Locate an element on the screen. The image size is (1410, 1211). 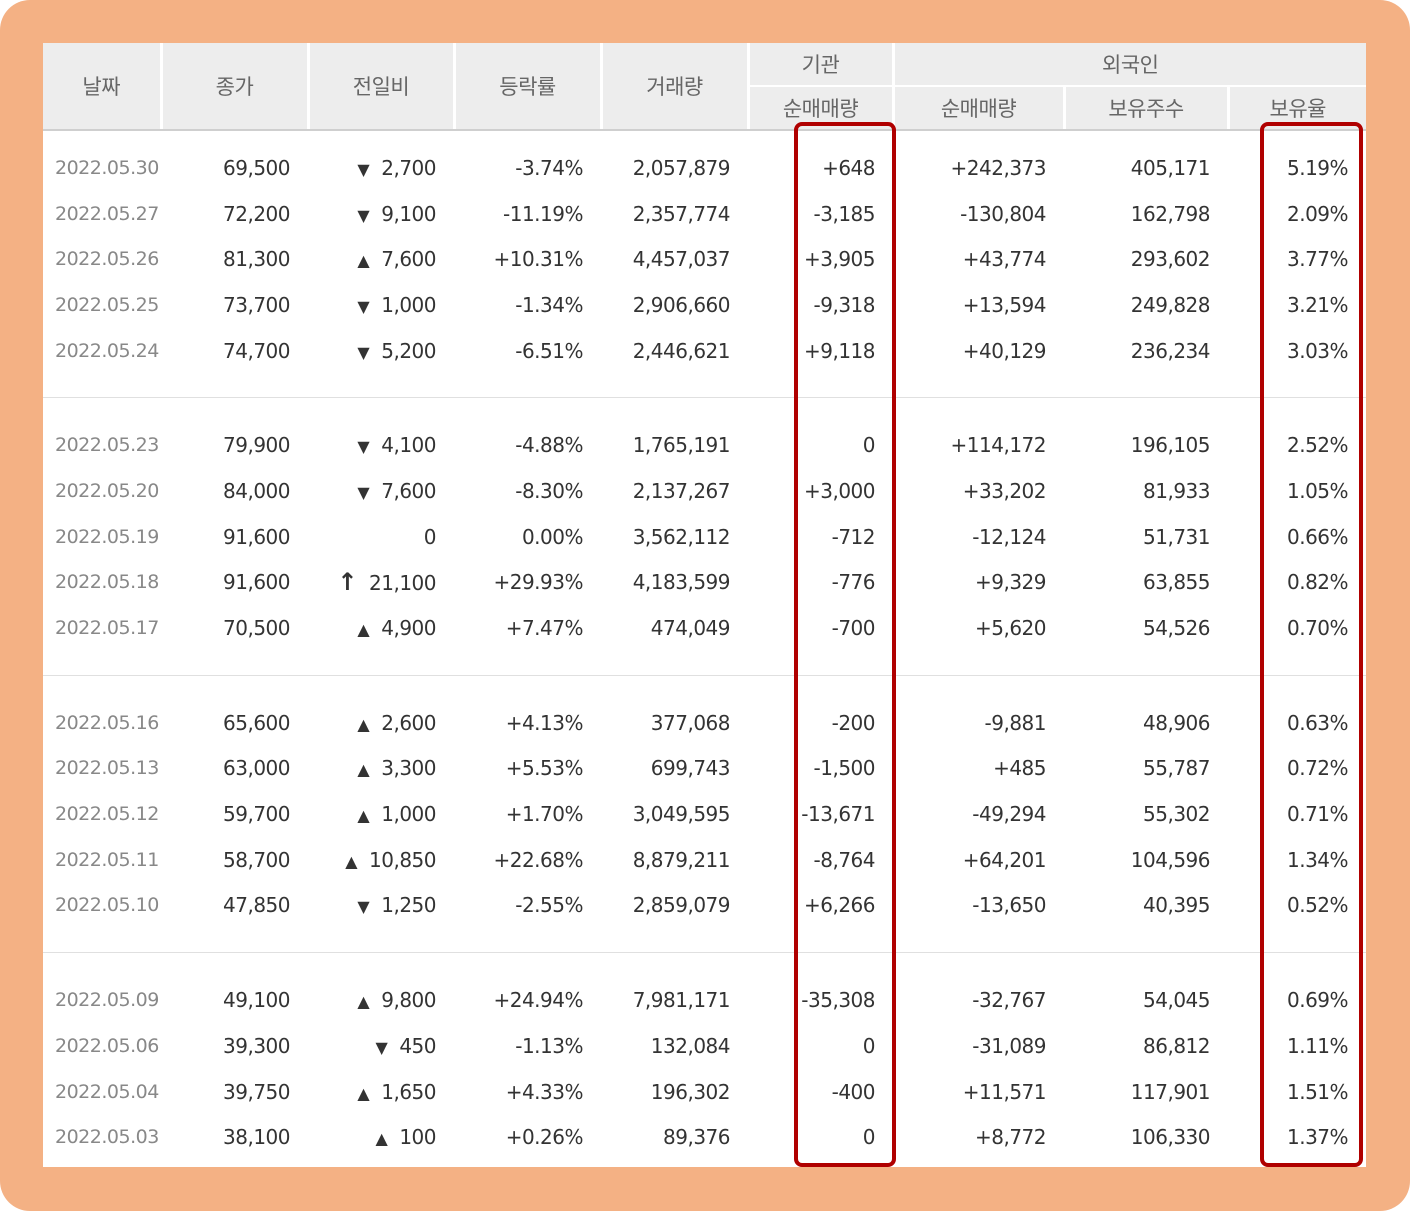
rate-cell: -4.88% is located at coordinates (527, 445).